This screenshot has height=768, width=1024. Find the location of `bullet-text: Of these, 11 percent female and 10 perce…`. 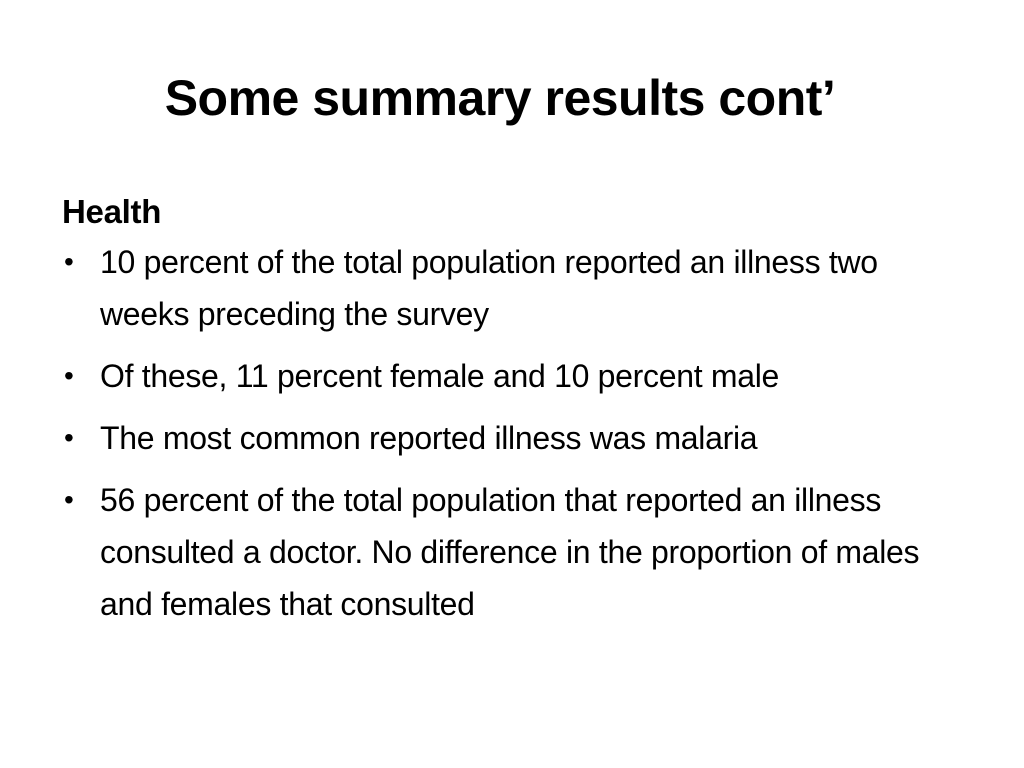

bullet-text: Of these, 11 percent female and 10 perce… is located at coordinates (440, 376).